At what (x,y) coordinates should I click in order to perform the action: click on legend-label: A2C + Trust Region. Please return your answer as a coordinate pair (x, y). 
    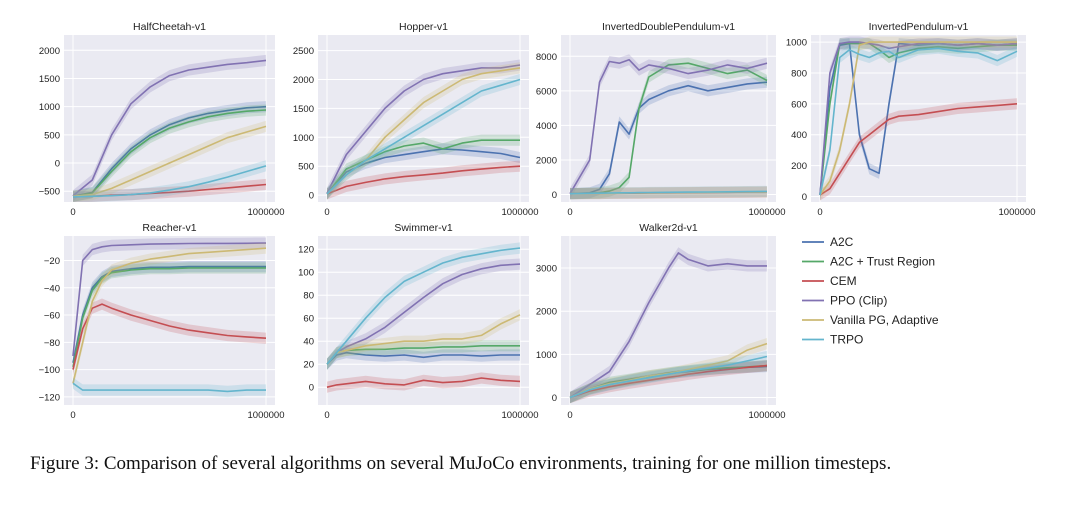
    Looking at the image, I should click on (882, 262).